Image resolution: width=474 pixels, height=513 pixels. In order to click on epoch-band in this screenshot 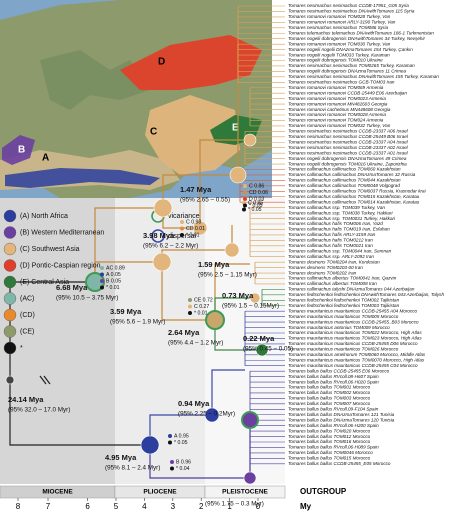, I will do `click(245, 492)`.